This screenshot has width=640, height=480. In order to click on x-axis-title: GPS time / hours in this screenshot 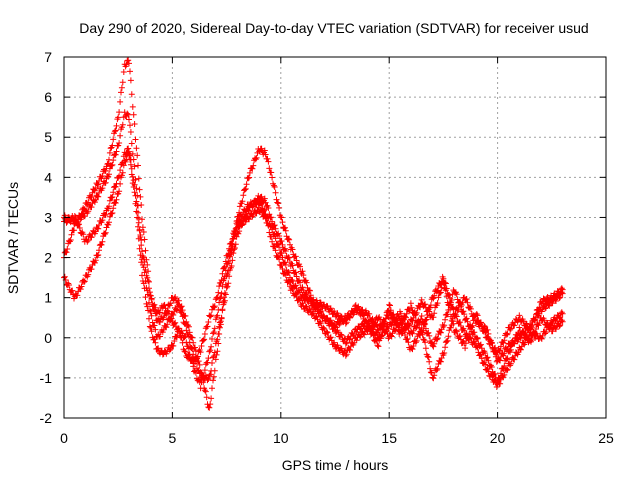, I will do `click(335, 465)`.